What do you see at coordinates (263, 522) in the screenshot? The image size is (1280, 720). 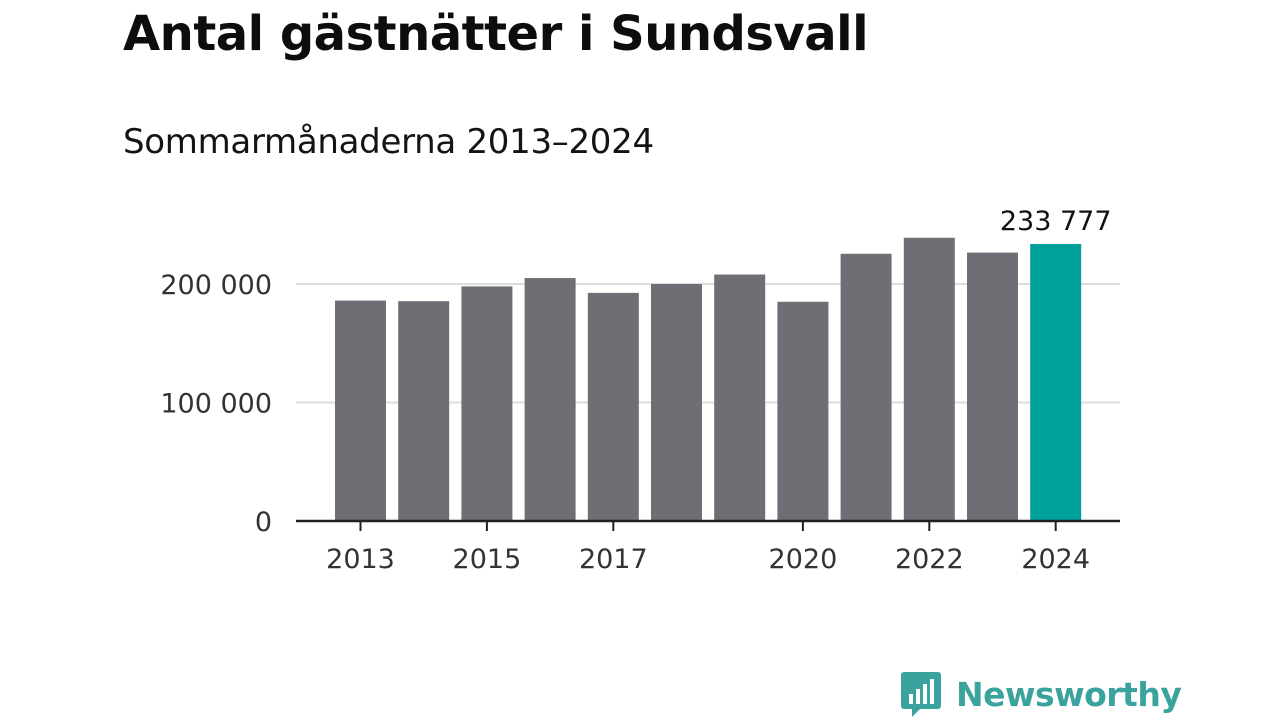 I see `y-tick-label-0: 0` at bounding box center [263, 522].